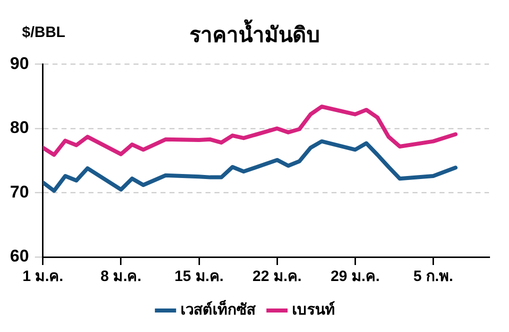  What do you see at coordinates (19, 128) in the screenshot?
I see `y-tick-label: 80` at bounding box center [19, 128].